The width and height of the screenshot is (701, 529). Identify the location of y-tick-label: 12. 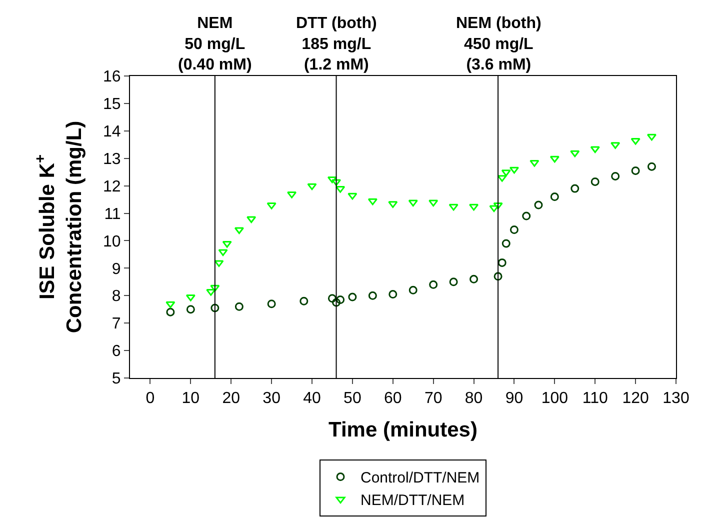
(112, 187).